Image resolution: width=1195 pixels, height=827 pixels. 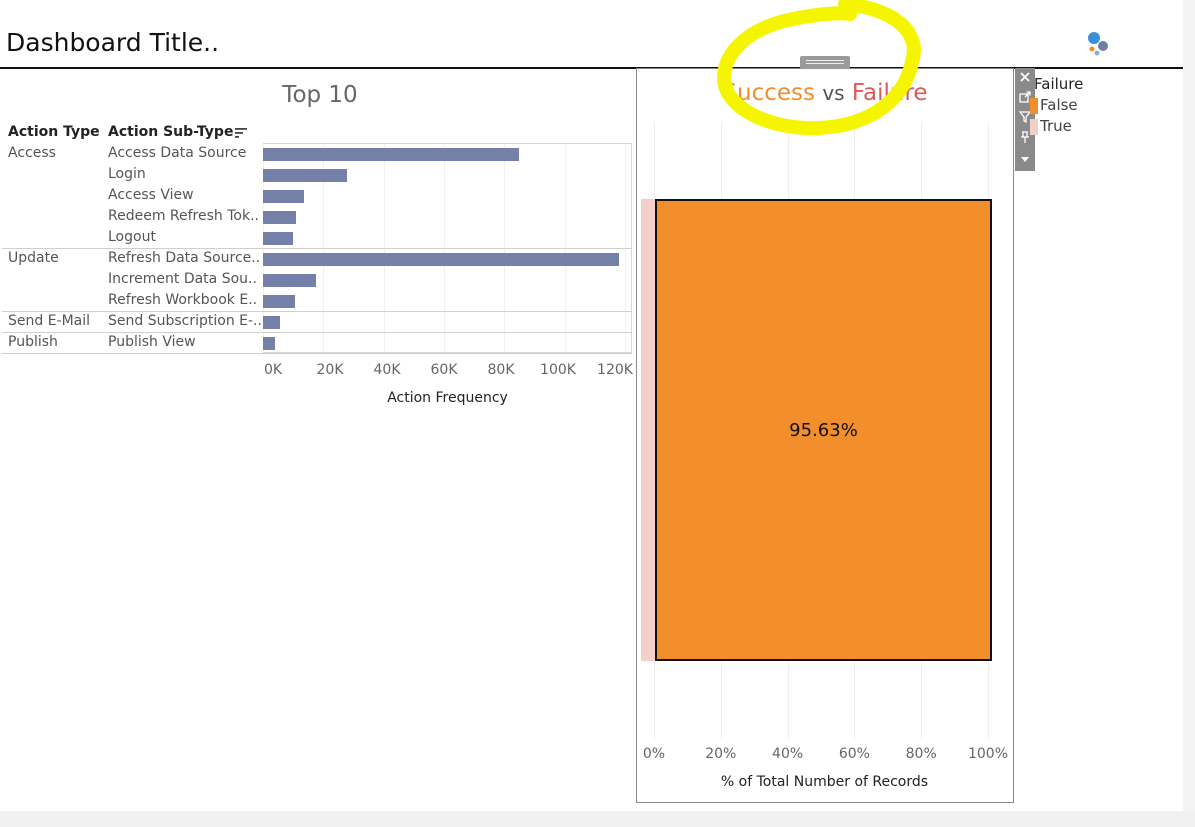 What do you see at coordinates (558, 370) in the screenshot?
I see `top10-x-tick: 100K` at bounding box center [558, 370].